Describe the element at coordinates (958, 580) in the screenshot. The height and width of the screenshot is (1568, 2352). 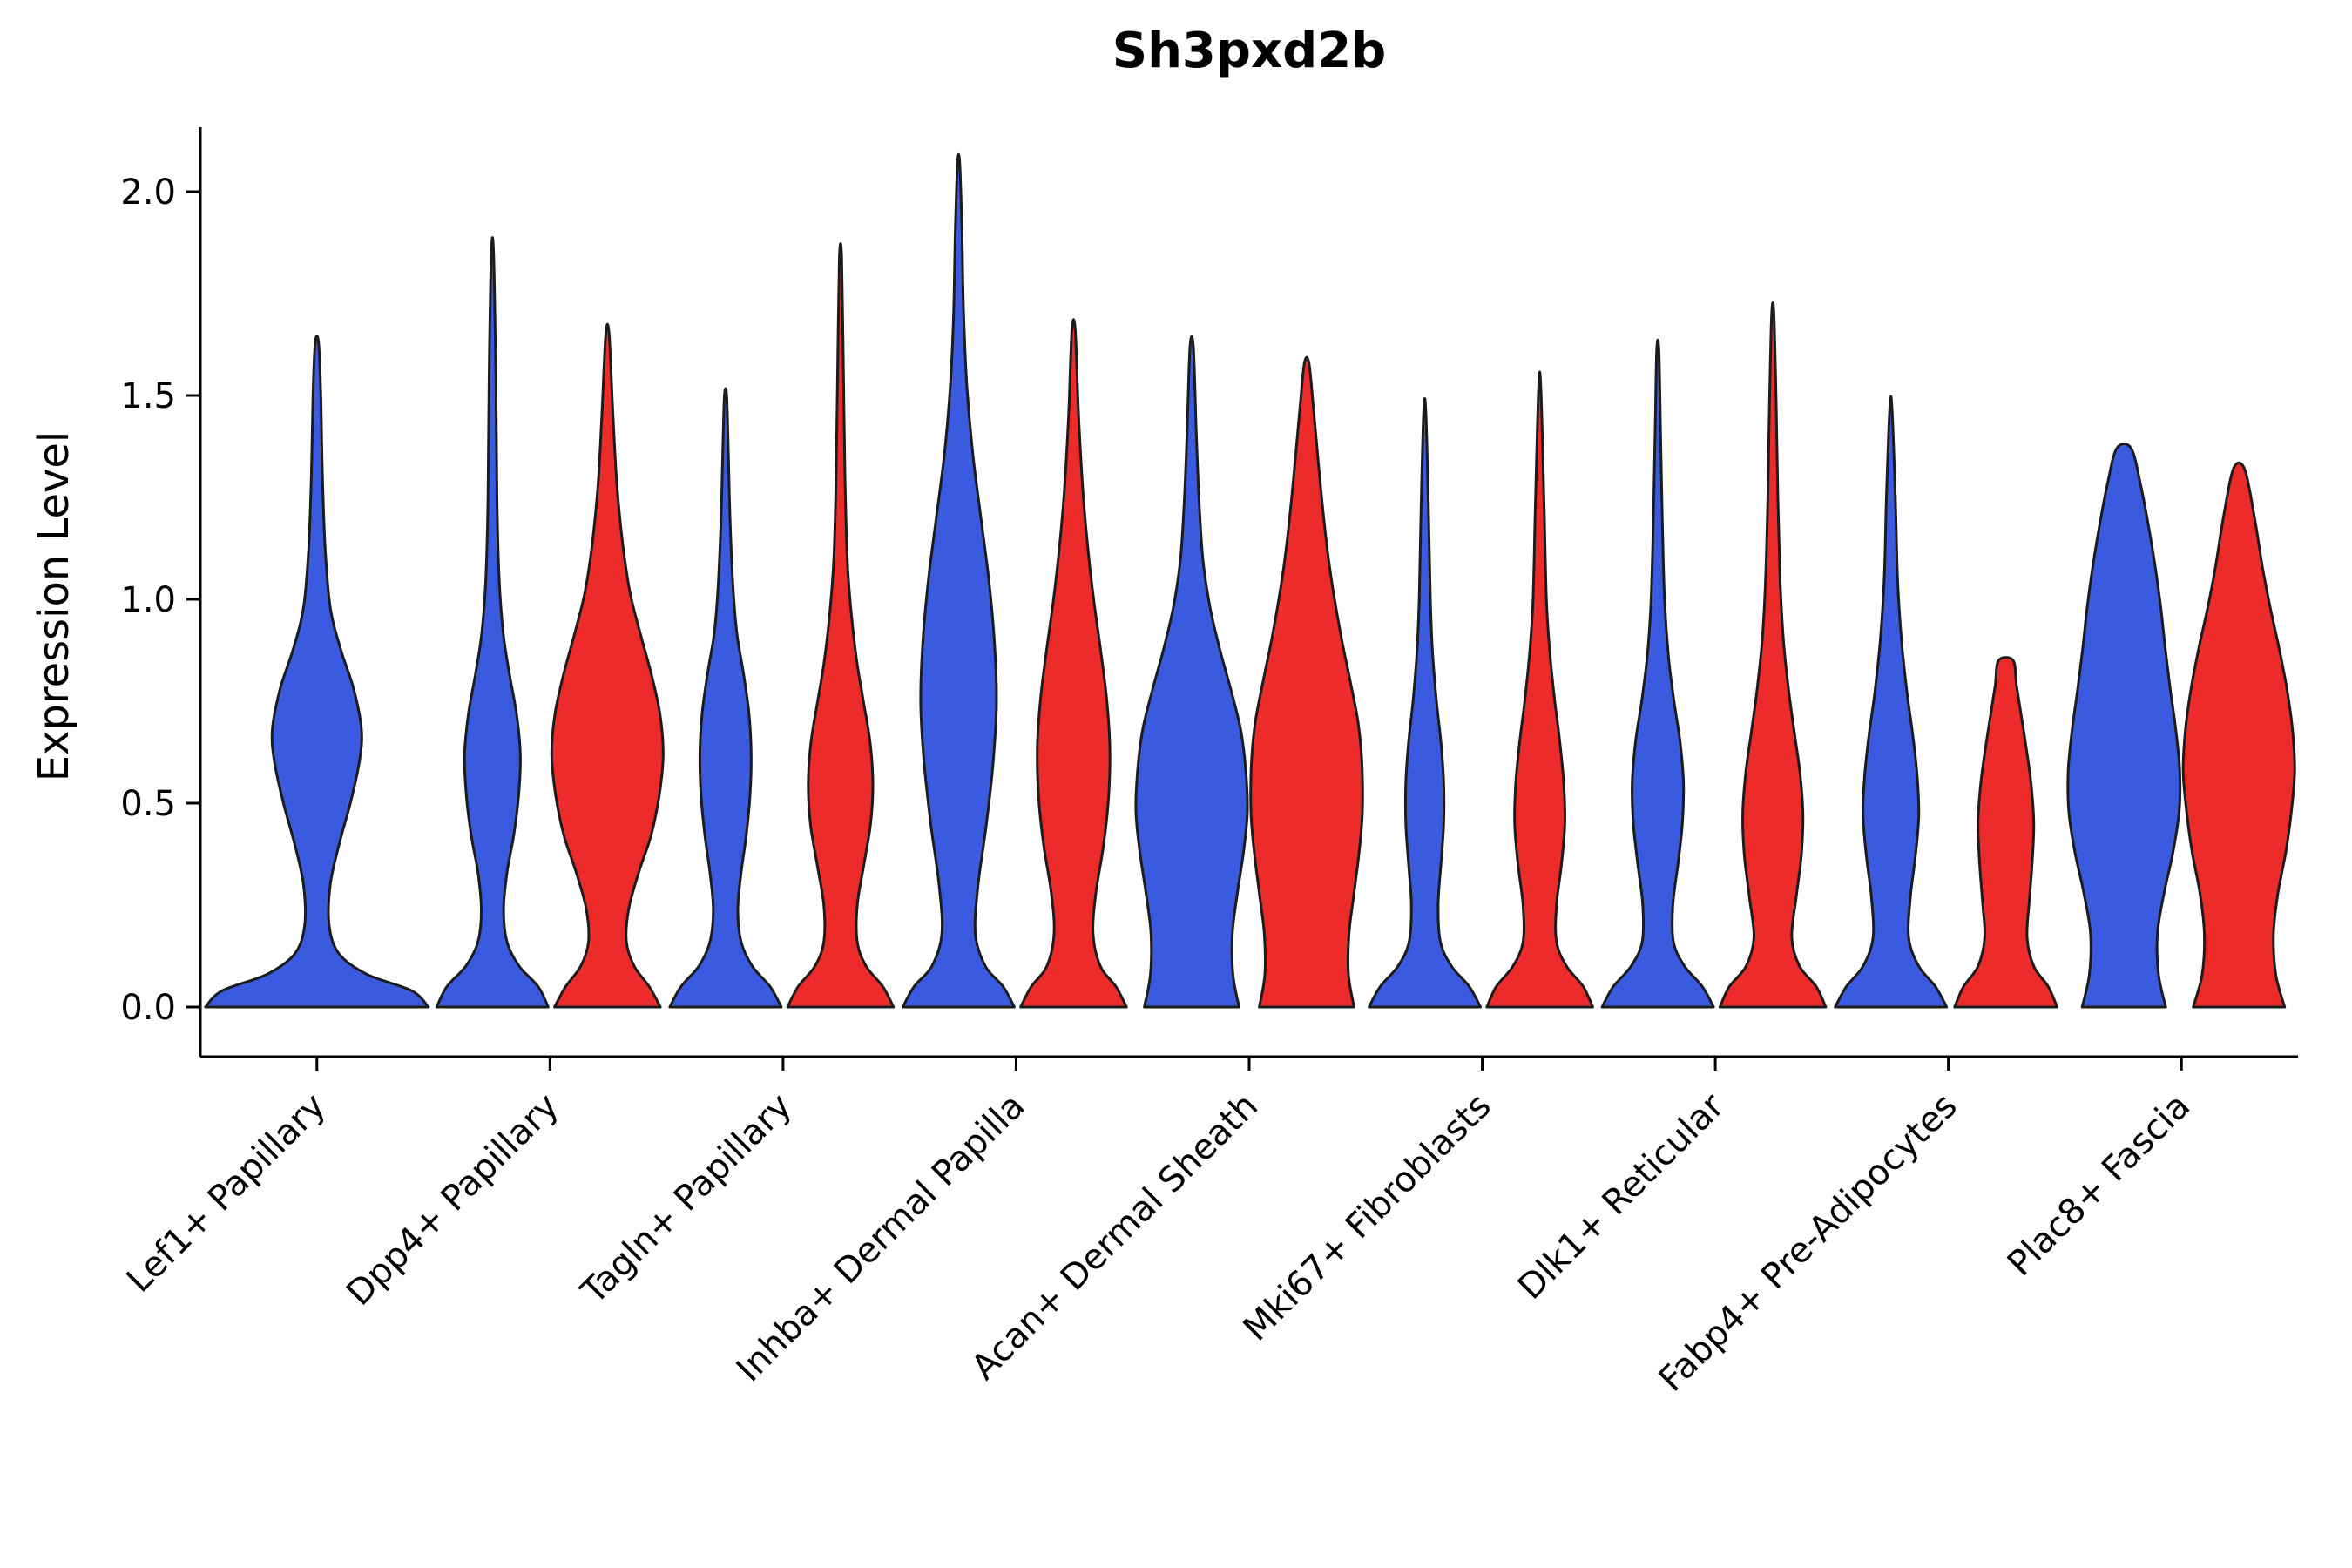
I see `violin-inhba-dermal-papilla-blue` at that location.